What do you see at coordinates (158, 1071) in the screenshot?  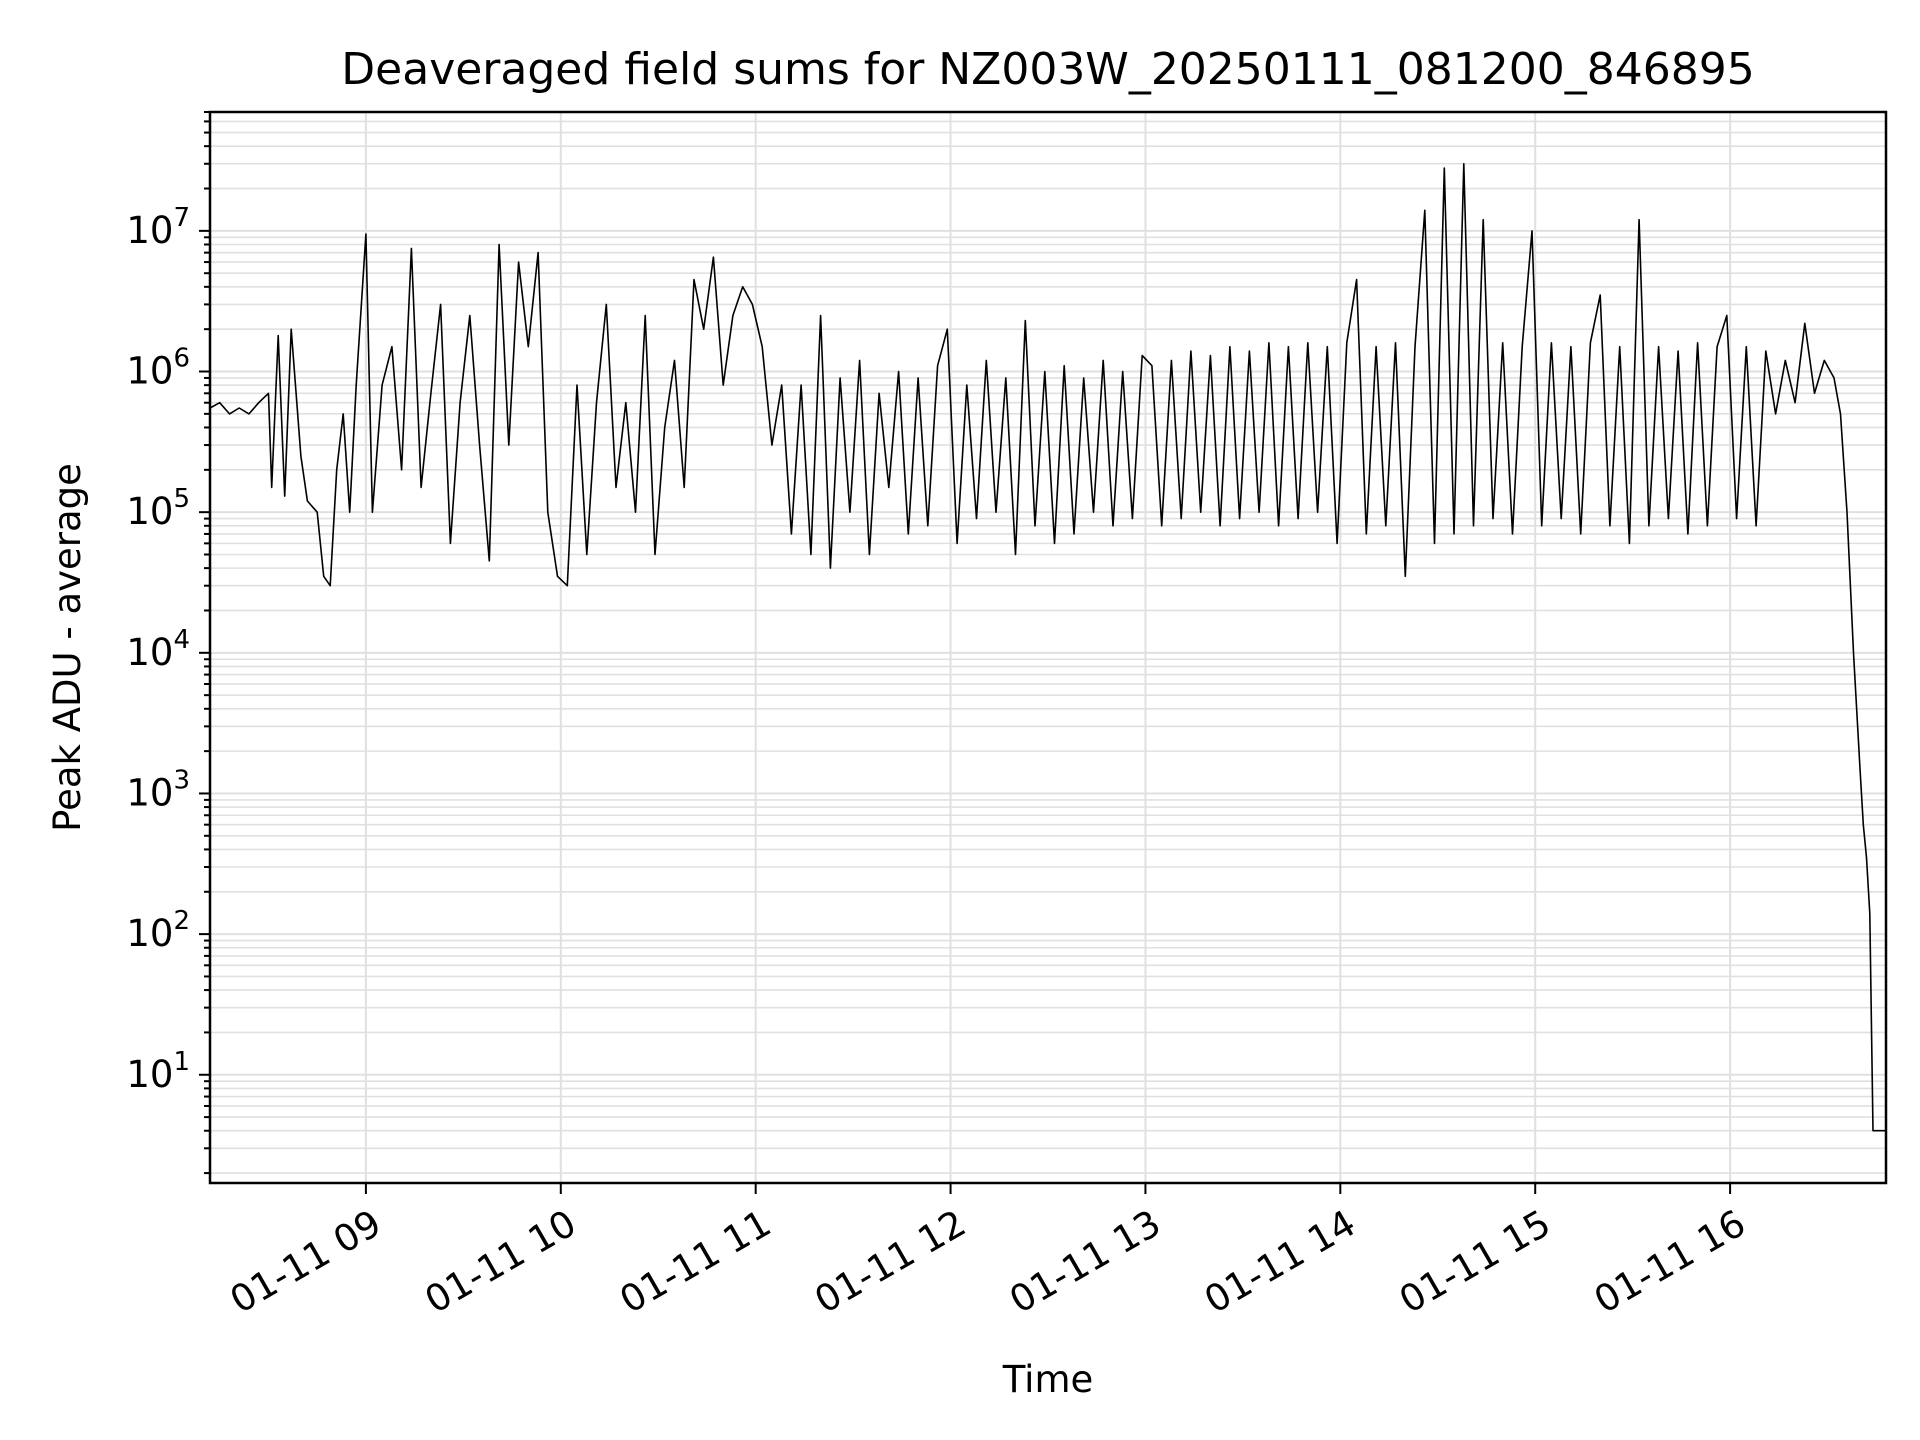 I see `y-tick-label: 10¹` at bounding box center [158, 1071].